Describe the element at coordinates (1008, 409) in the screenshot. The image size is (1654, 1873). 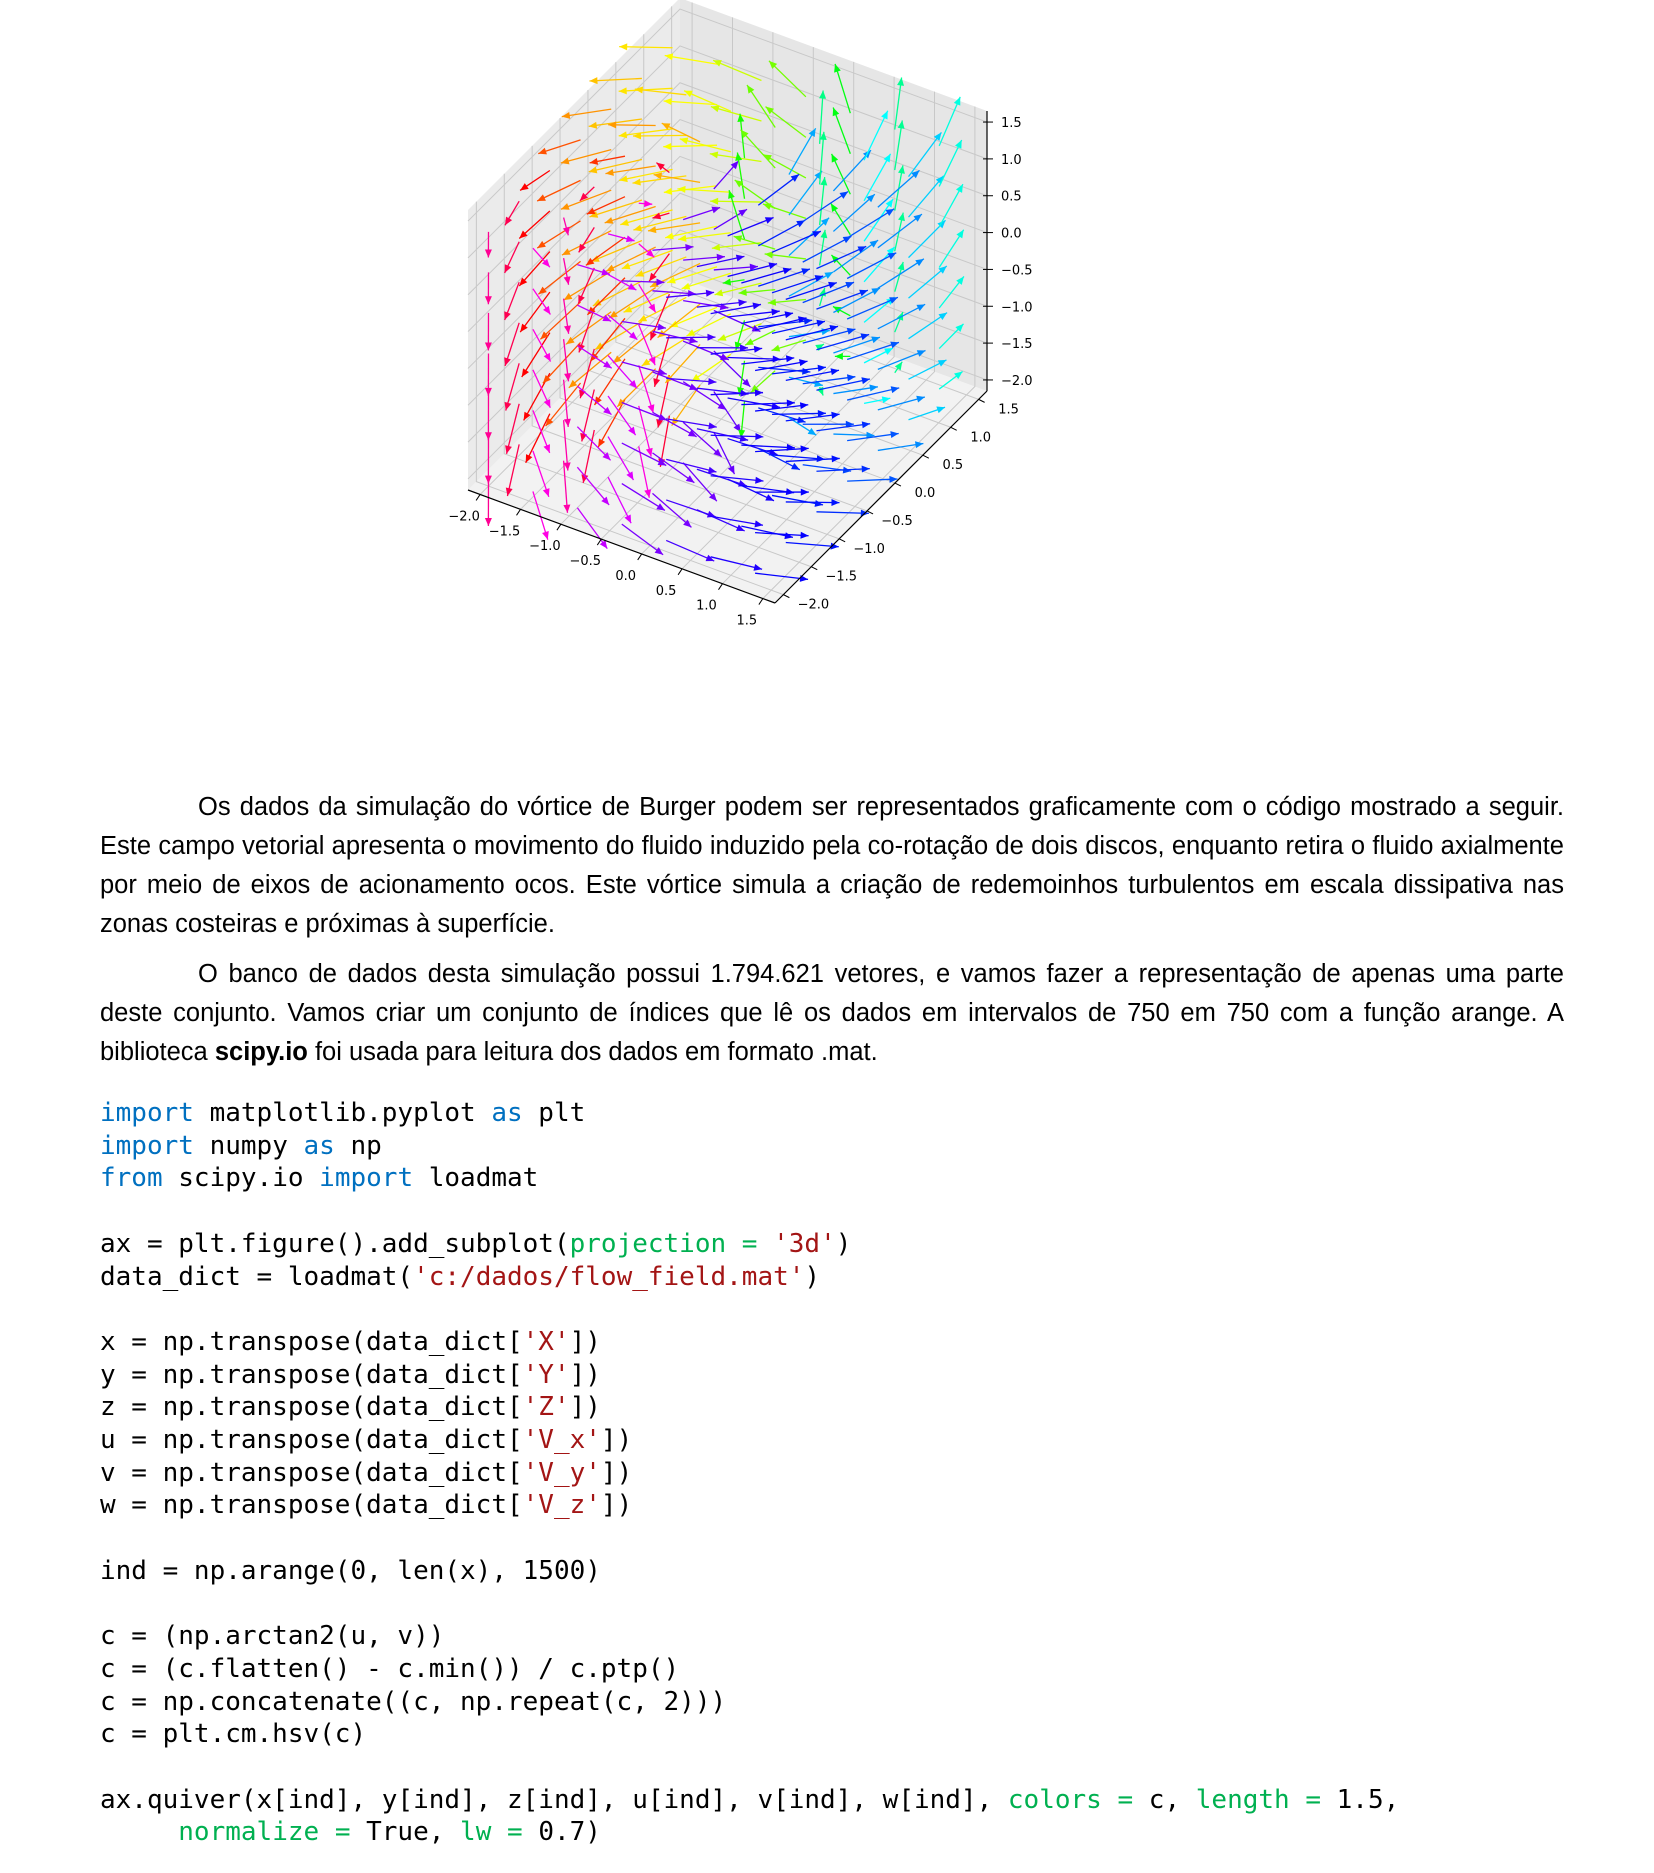
I see `y-tick-label: 1.5` at that location.